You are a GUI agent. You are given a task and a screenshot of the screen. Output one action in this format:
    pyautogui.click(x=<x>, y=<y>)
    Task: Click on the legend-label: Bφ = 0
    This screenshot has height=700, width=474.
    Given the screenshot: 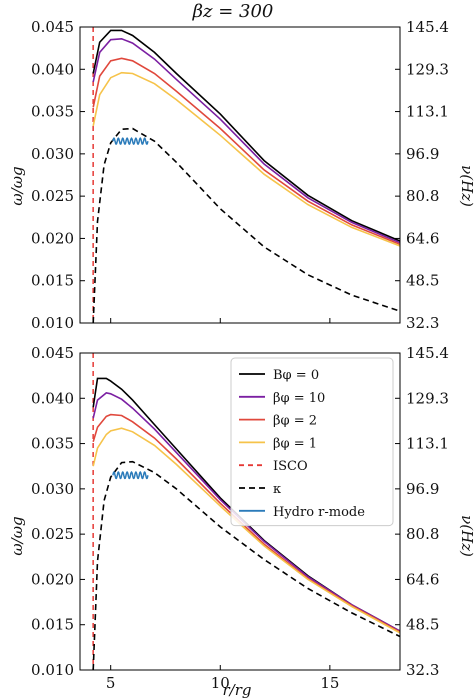 What is the action you would take?
    pyautogui.click(x=296, y=375)
    